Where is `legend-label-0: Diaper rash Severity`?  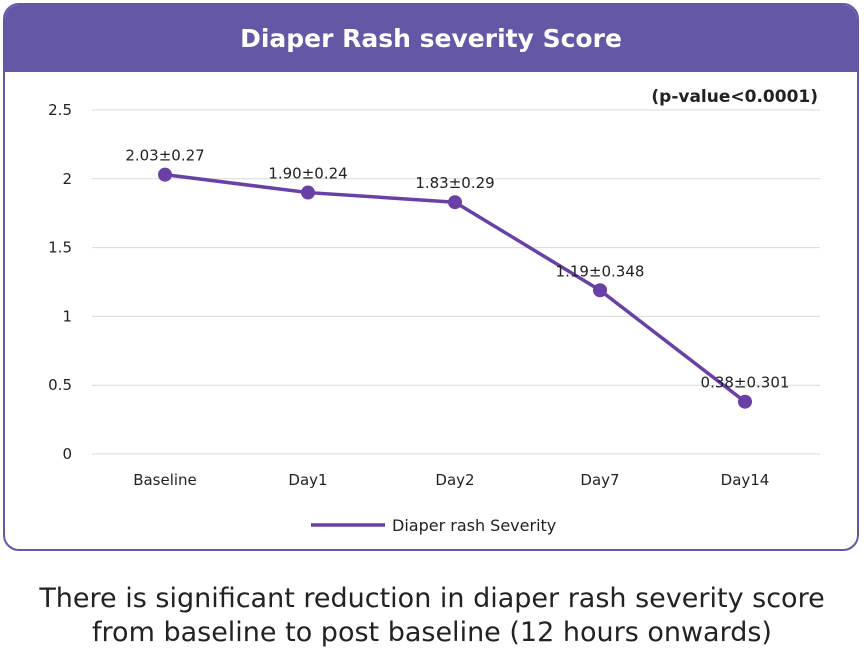 legend-label-0: Diaper rash Severity is located at coordinates (474, 525).